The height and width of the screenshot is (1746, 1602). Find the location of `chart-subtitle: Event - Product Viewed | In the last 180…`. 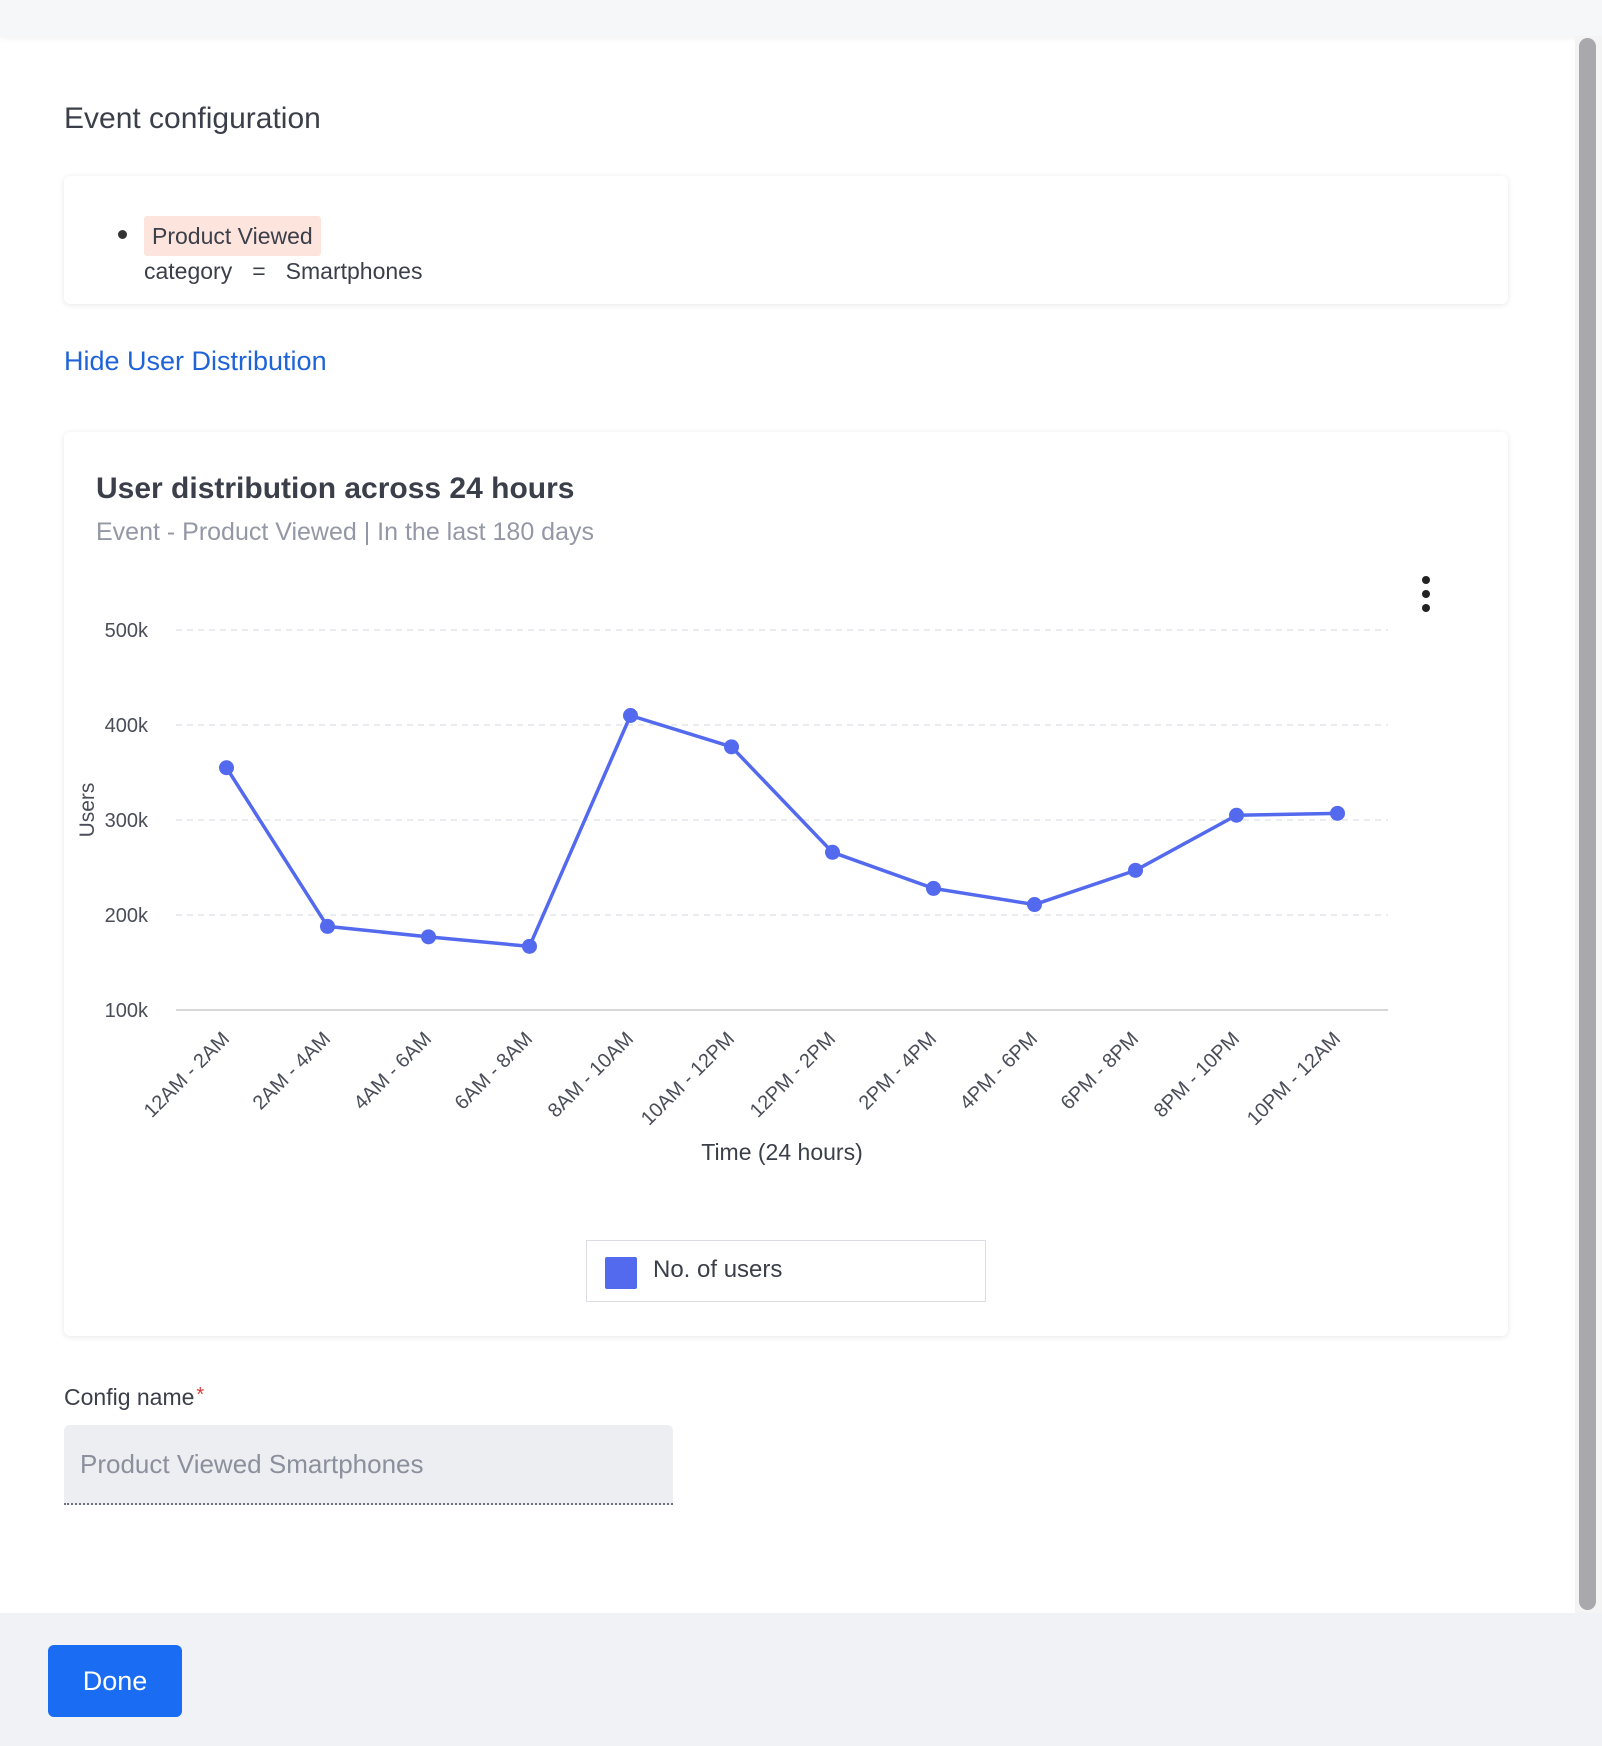

chart-subtitle: Event - Product Viewed | In the last 180… is located at coordinates (345, 532).